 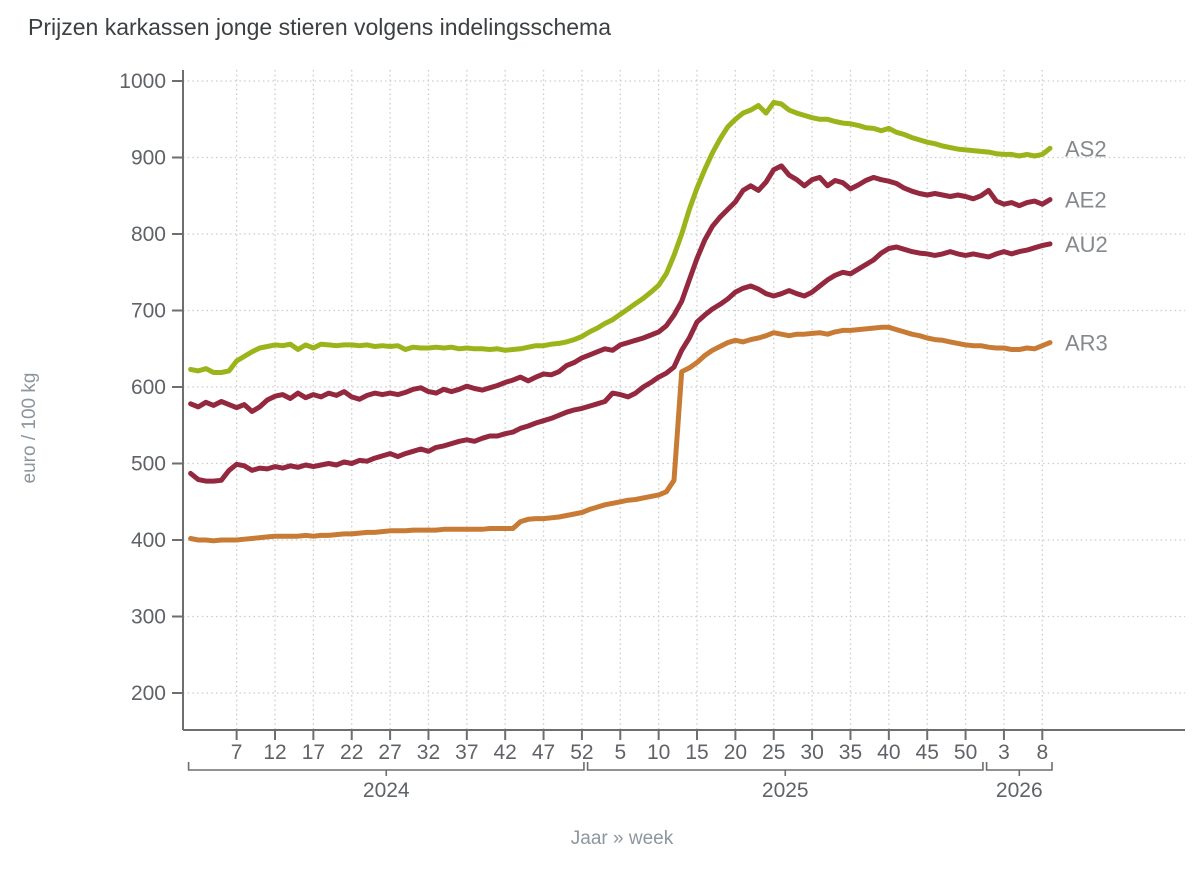 What do you see at coordinates (466, 752) in the screenshot?
I see `x-tick-label: 37` at bounding box center [466, 752].